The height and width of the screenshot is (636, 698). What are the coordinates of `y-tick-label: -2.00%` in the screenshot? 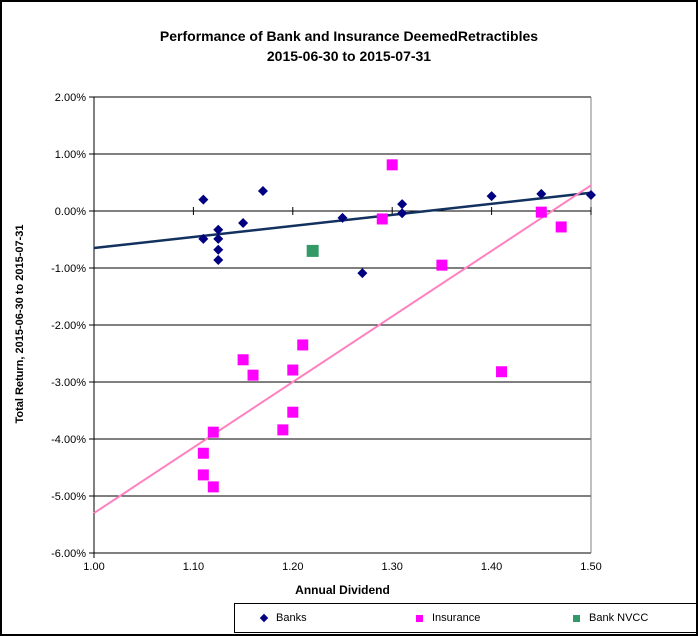 It's located at (68, 326).